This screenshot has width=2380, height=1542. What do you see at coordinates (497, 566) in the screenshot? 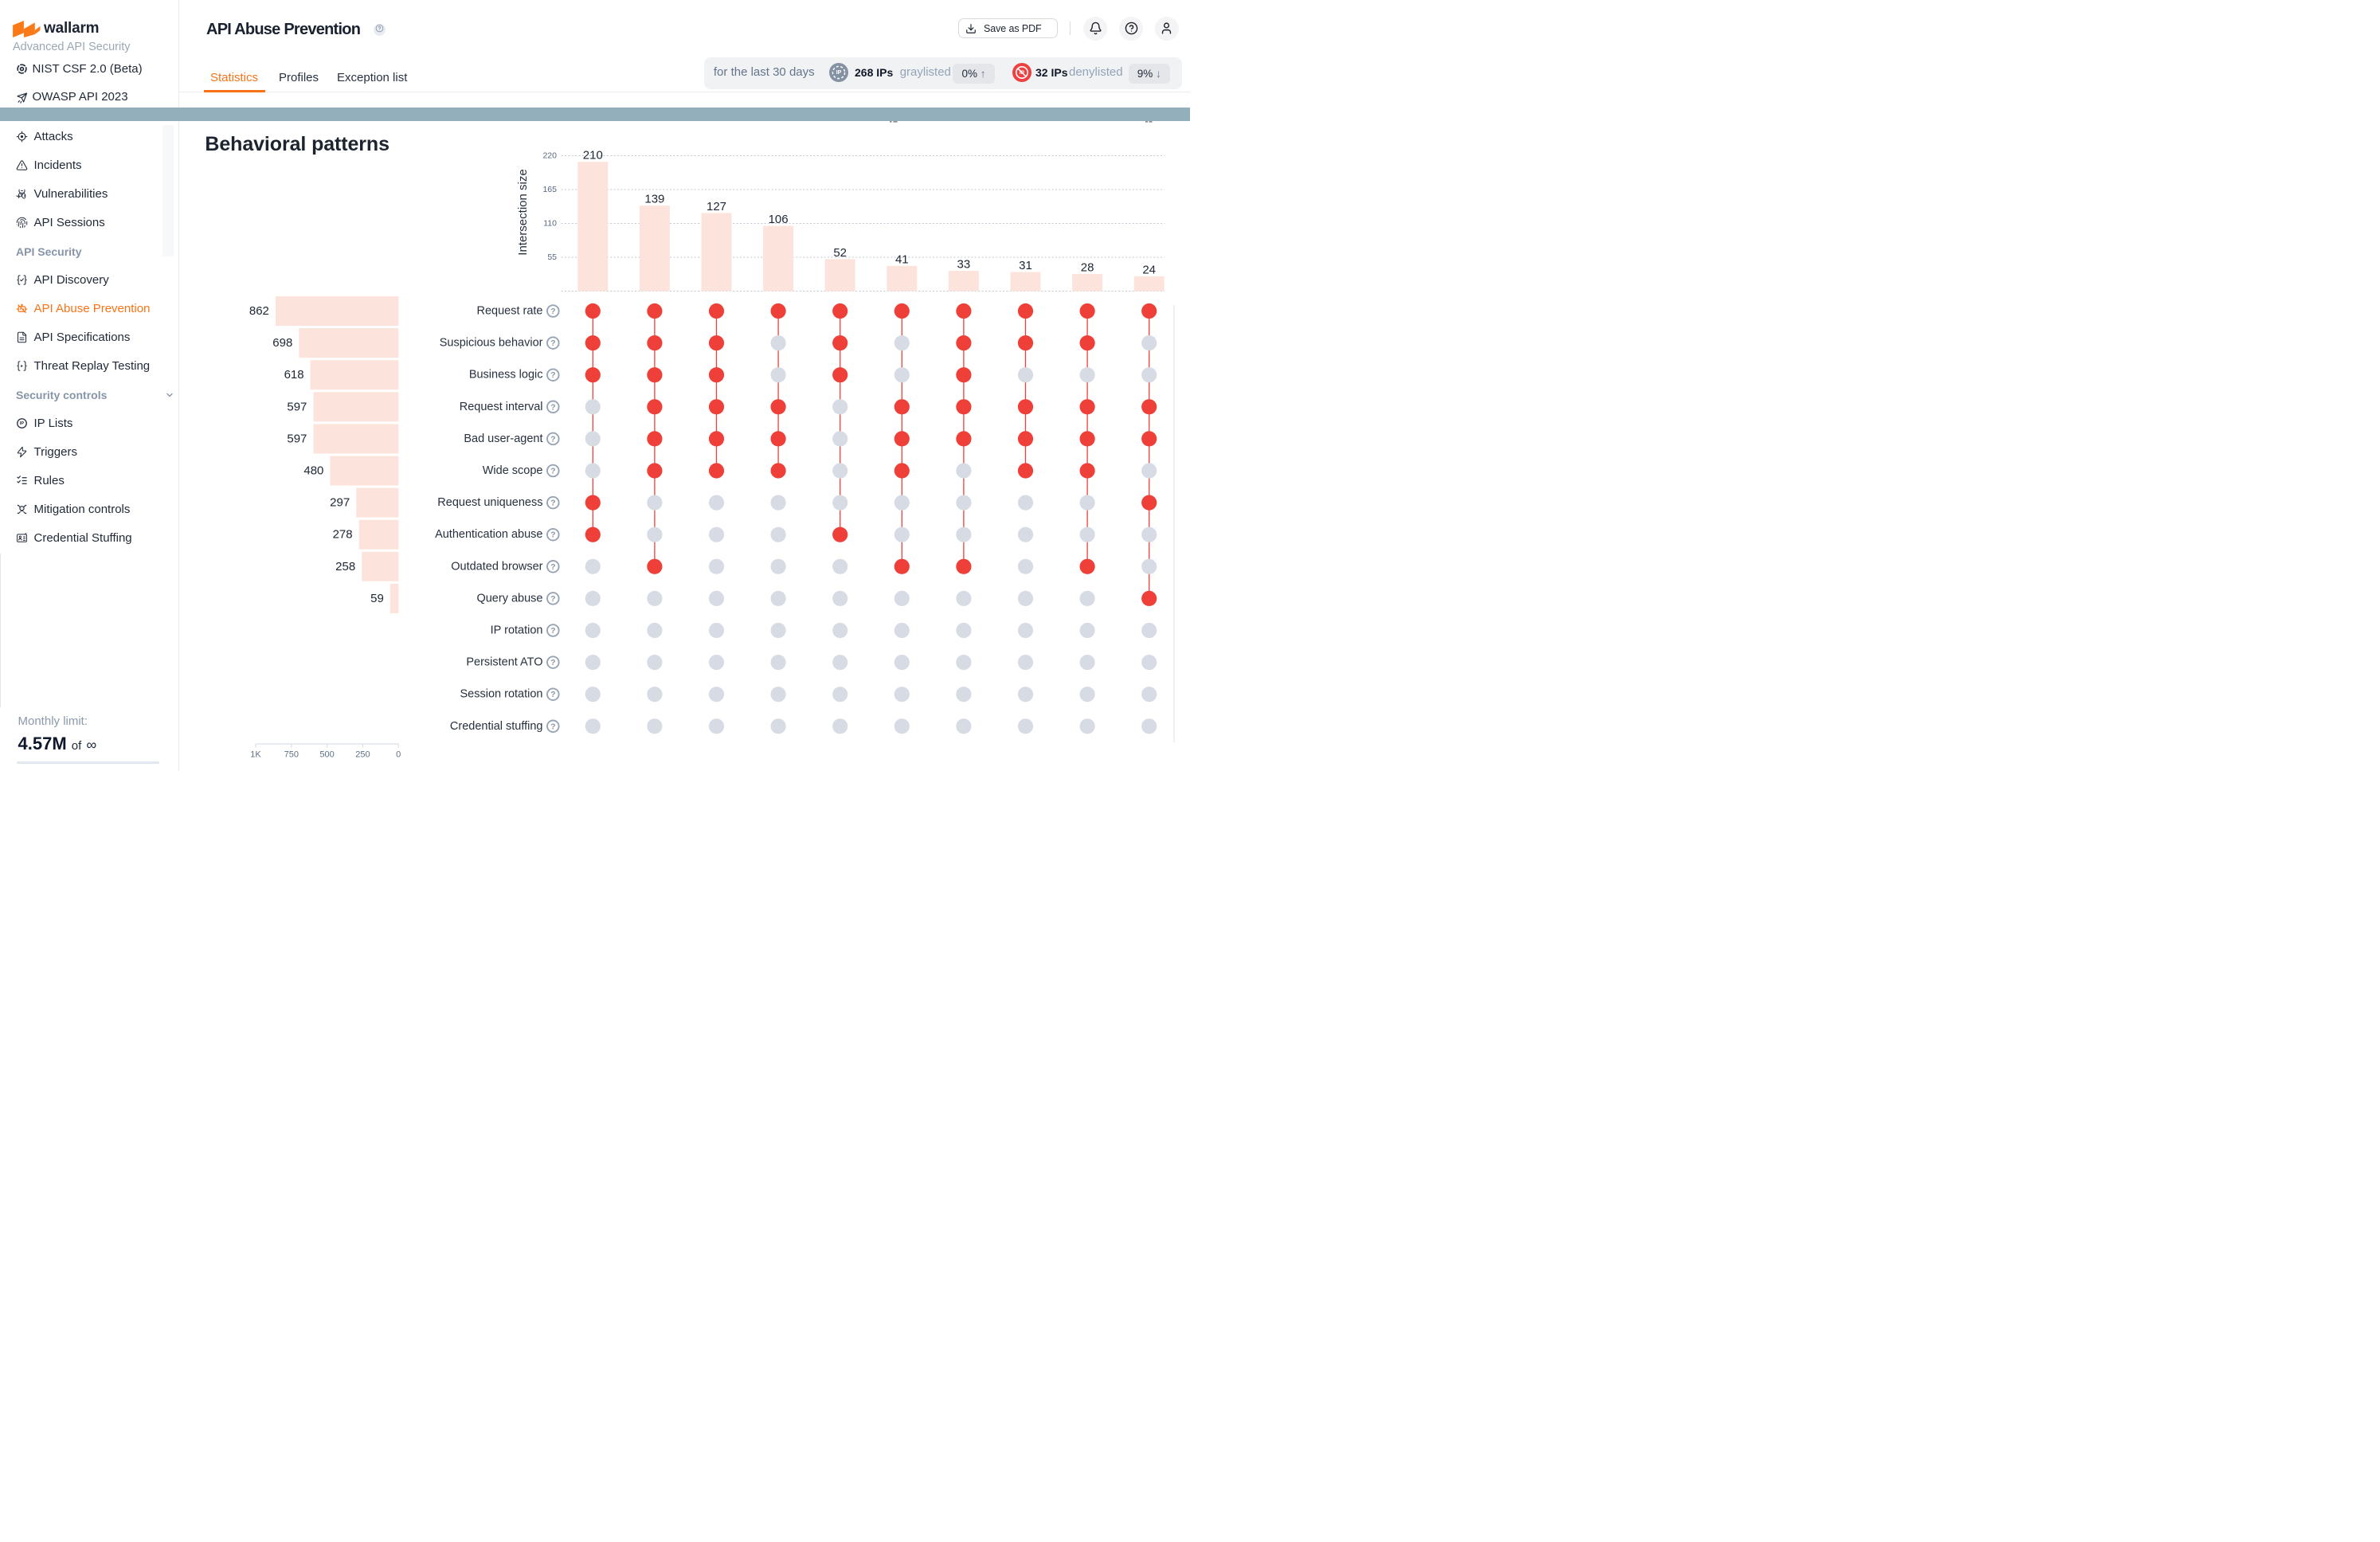
I see `svg-text: Outdated browser` at bounding box center [497, 566].